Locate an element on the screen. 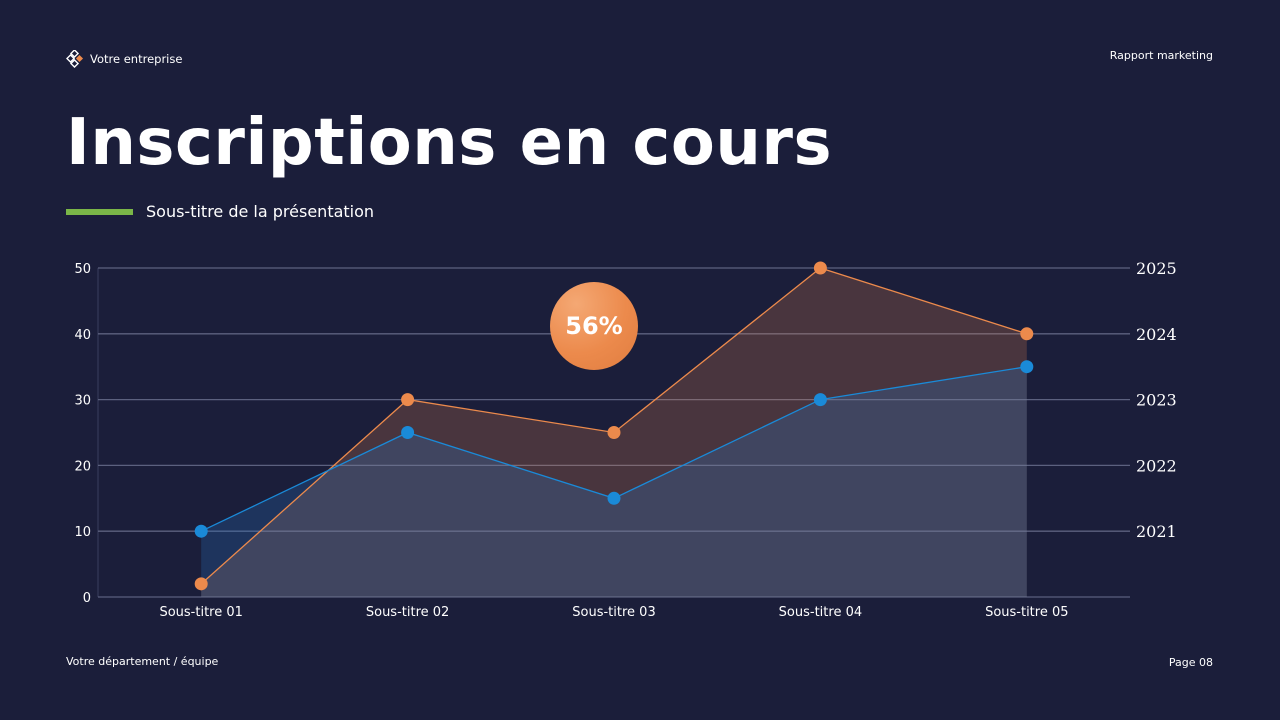 Image resolution: width=1280 pixels, height=720 pixels. badge-value: 56% is located at coordinates (594, 326).